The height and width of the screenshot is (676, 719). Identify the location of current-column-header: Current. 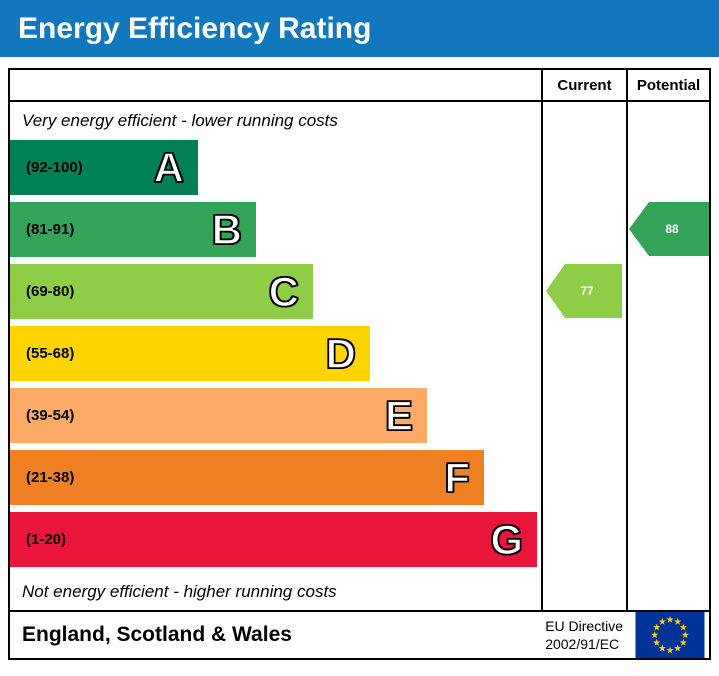
(583, 86).